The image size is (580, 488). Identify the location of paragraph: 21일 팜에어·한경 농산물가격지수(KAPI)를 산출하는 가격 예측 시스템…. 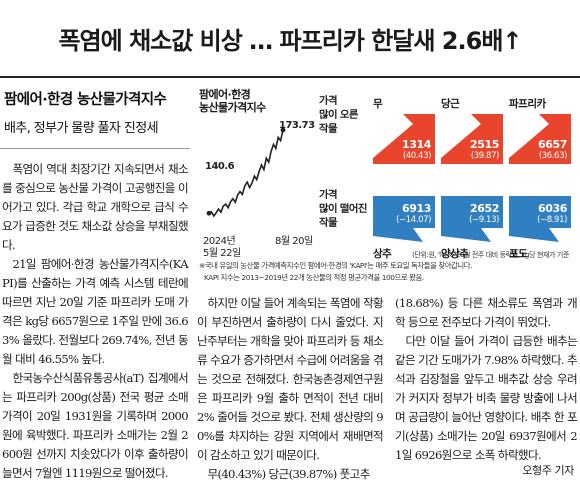
(95, 311).